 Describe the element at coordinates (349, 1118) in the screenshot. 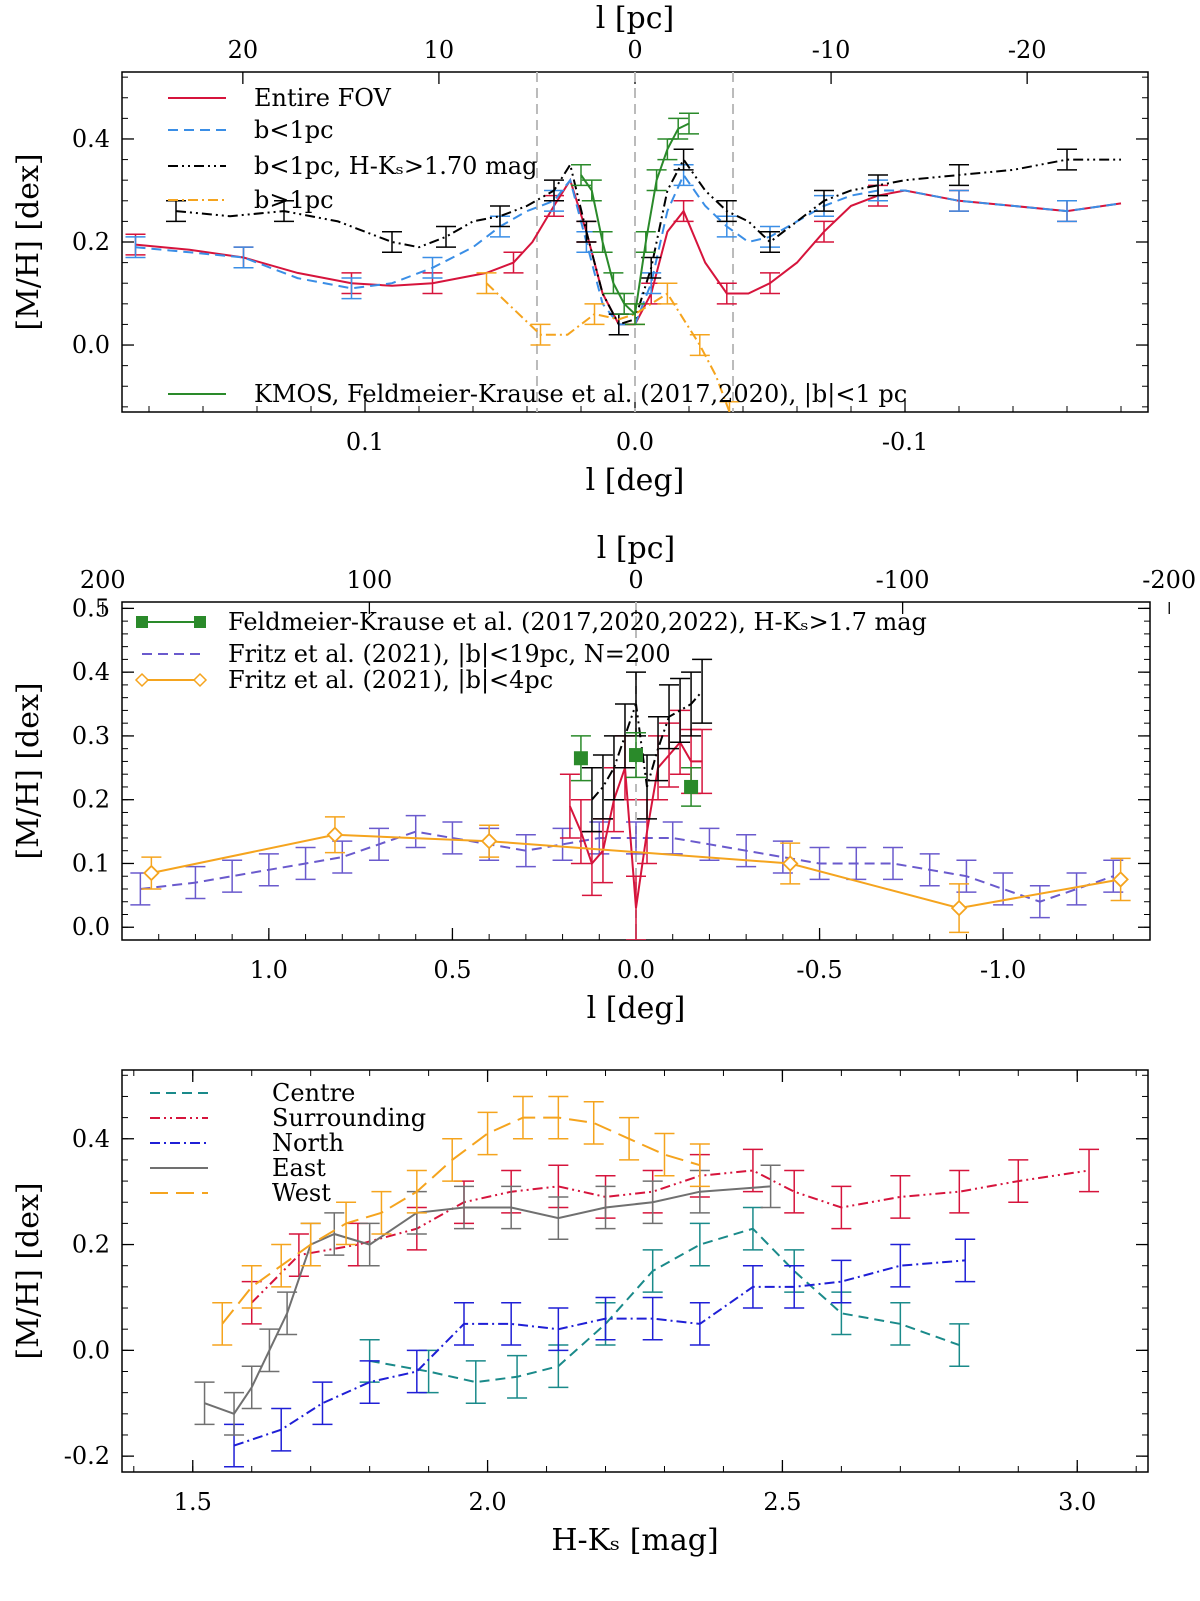

I see `legend-label: Surrounding` at that location.